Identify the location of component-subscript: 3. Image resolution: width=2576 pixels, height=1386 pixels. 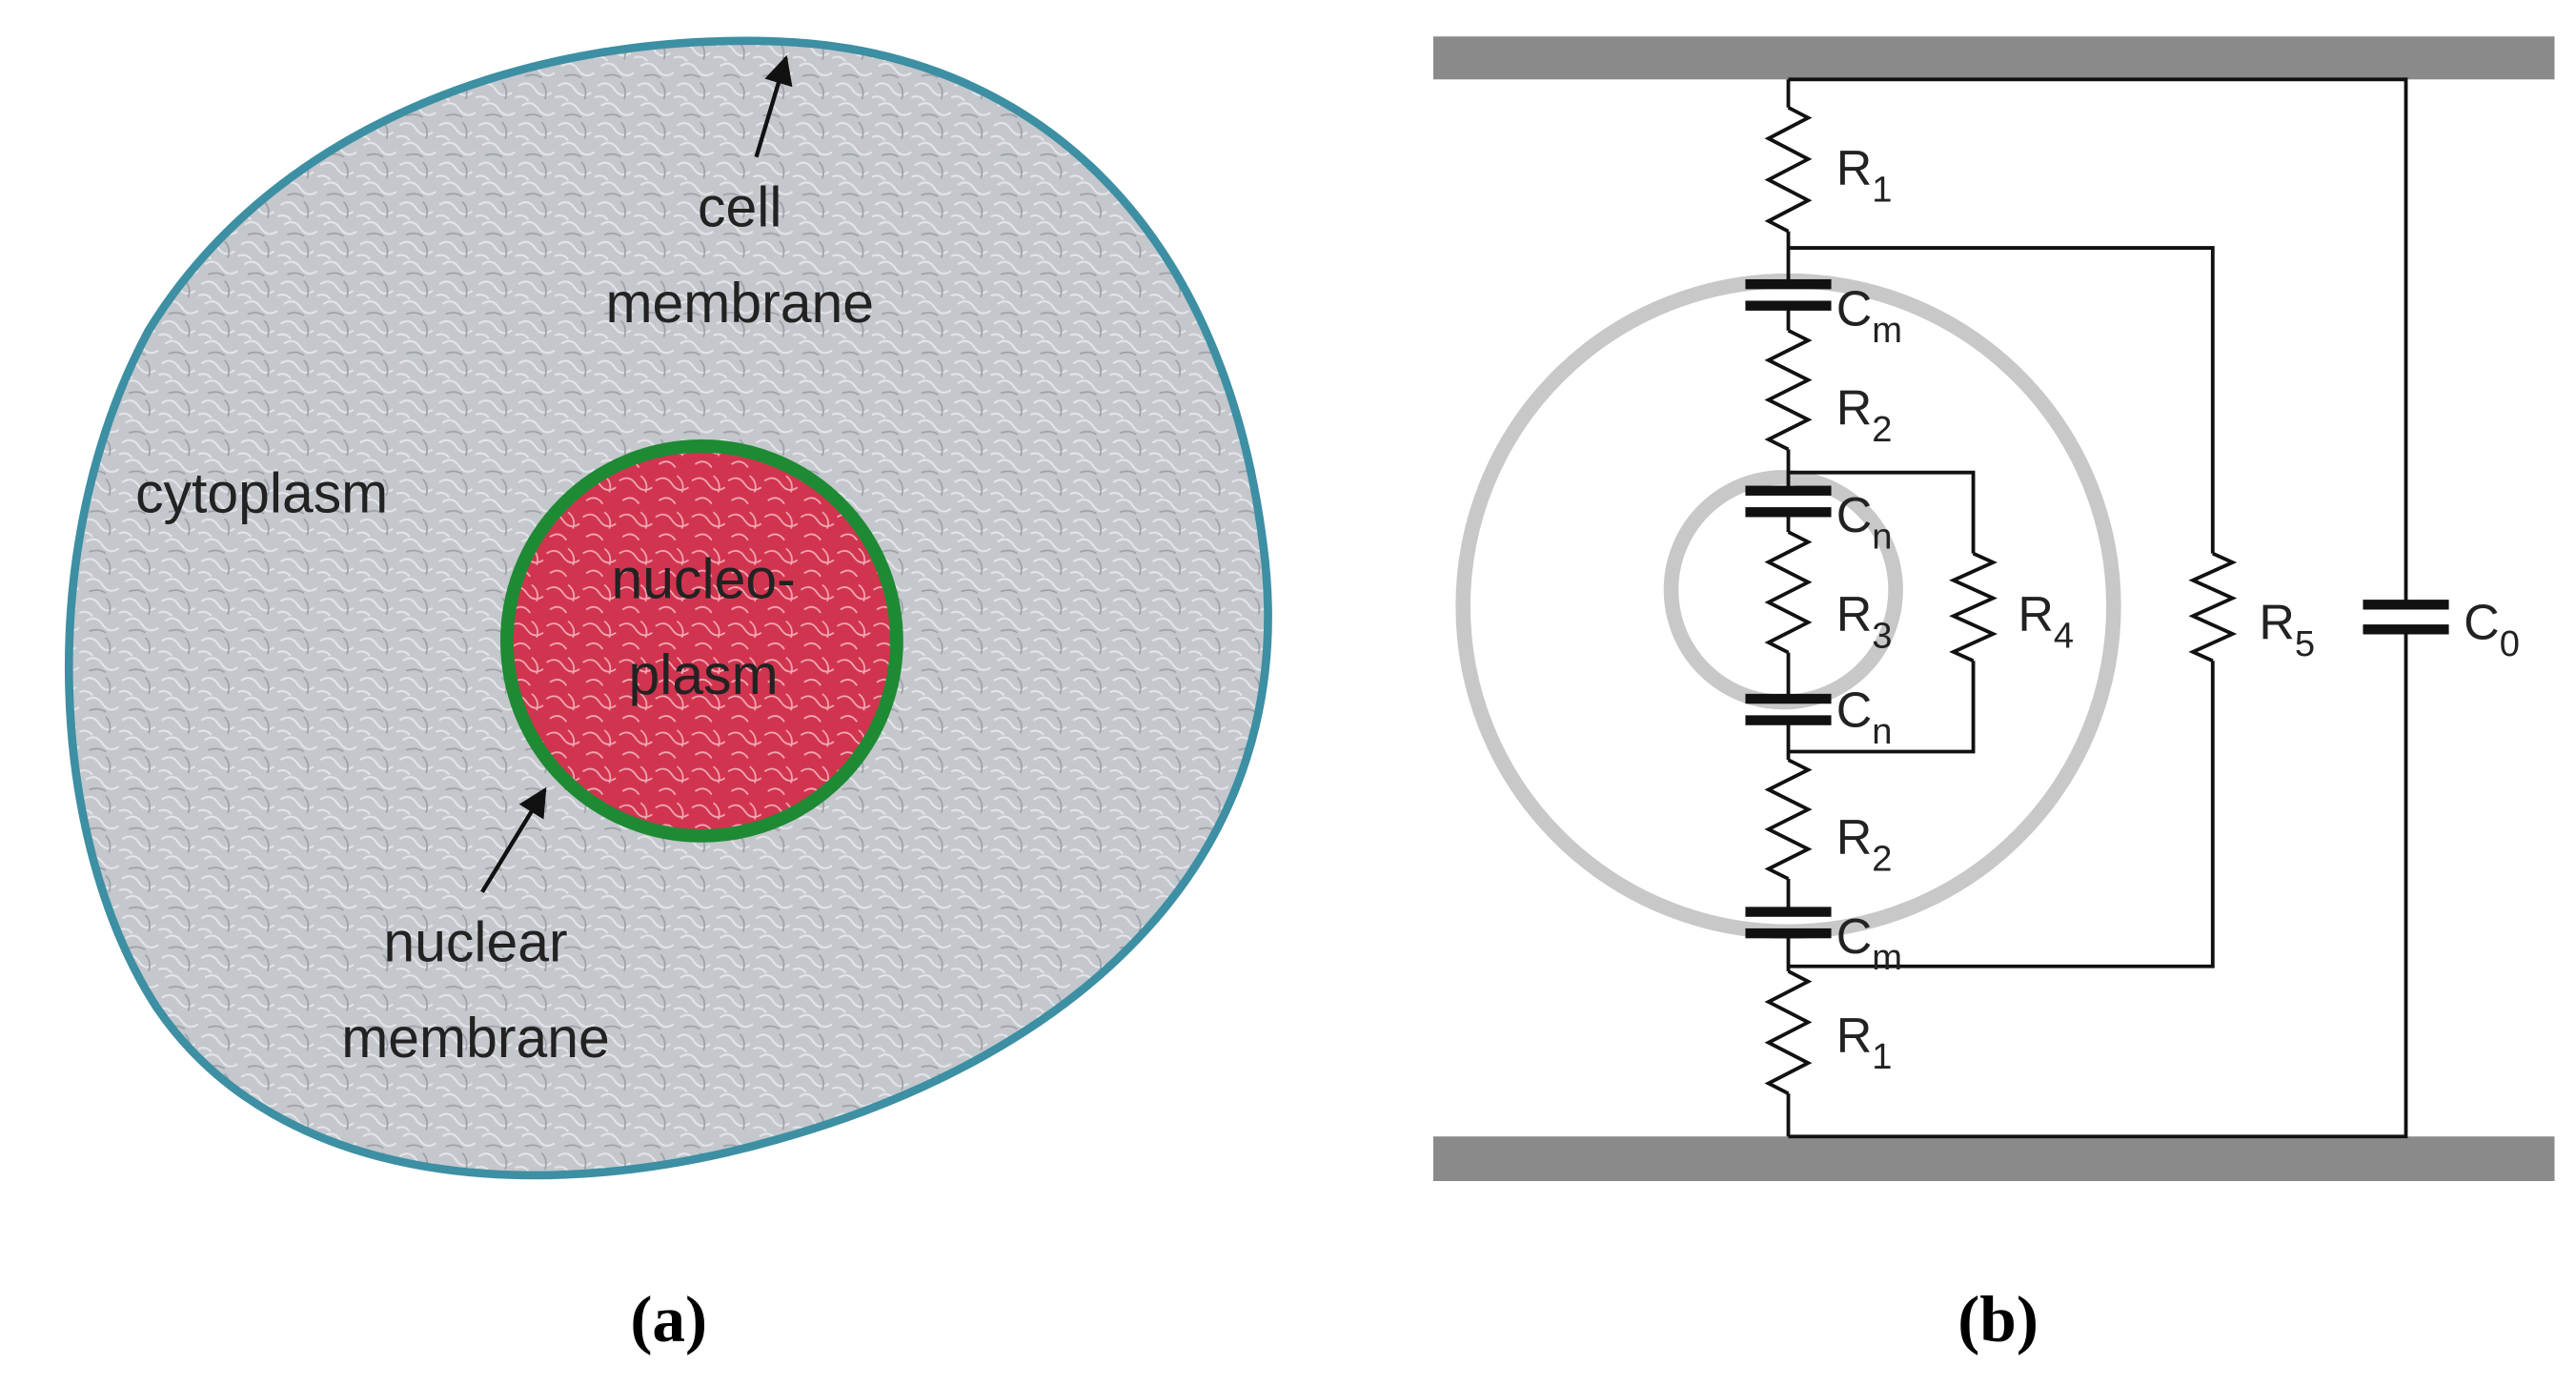
(1882, 636).